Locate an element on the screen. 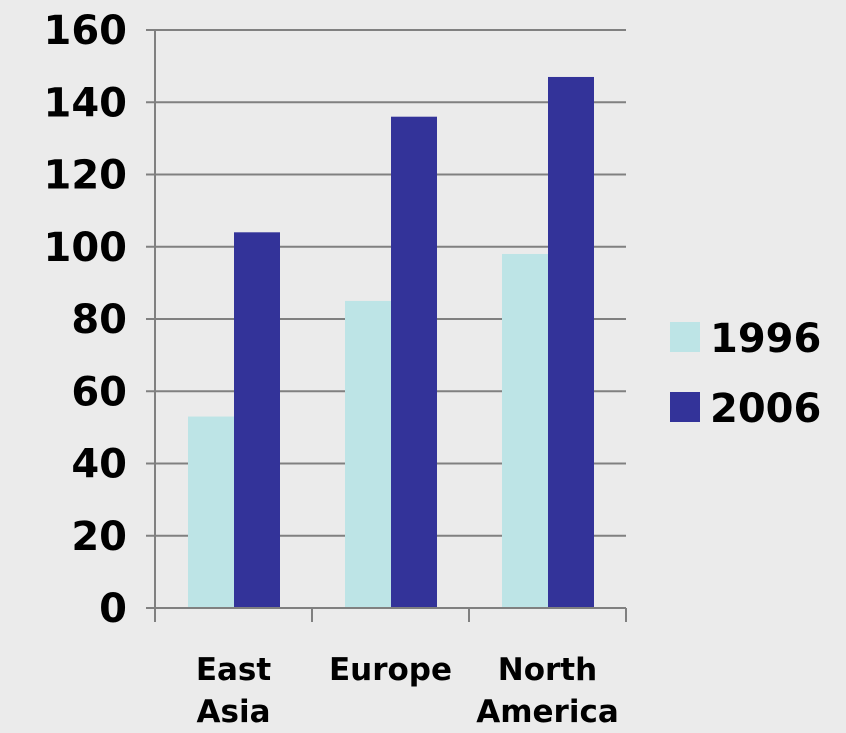 This screenshot has width=846, height=733. y-tick-label: 40 is located at coordinates (99, 465).